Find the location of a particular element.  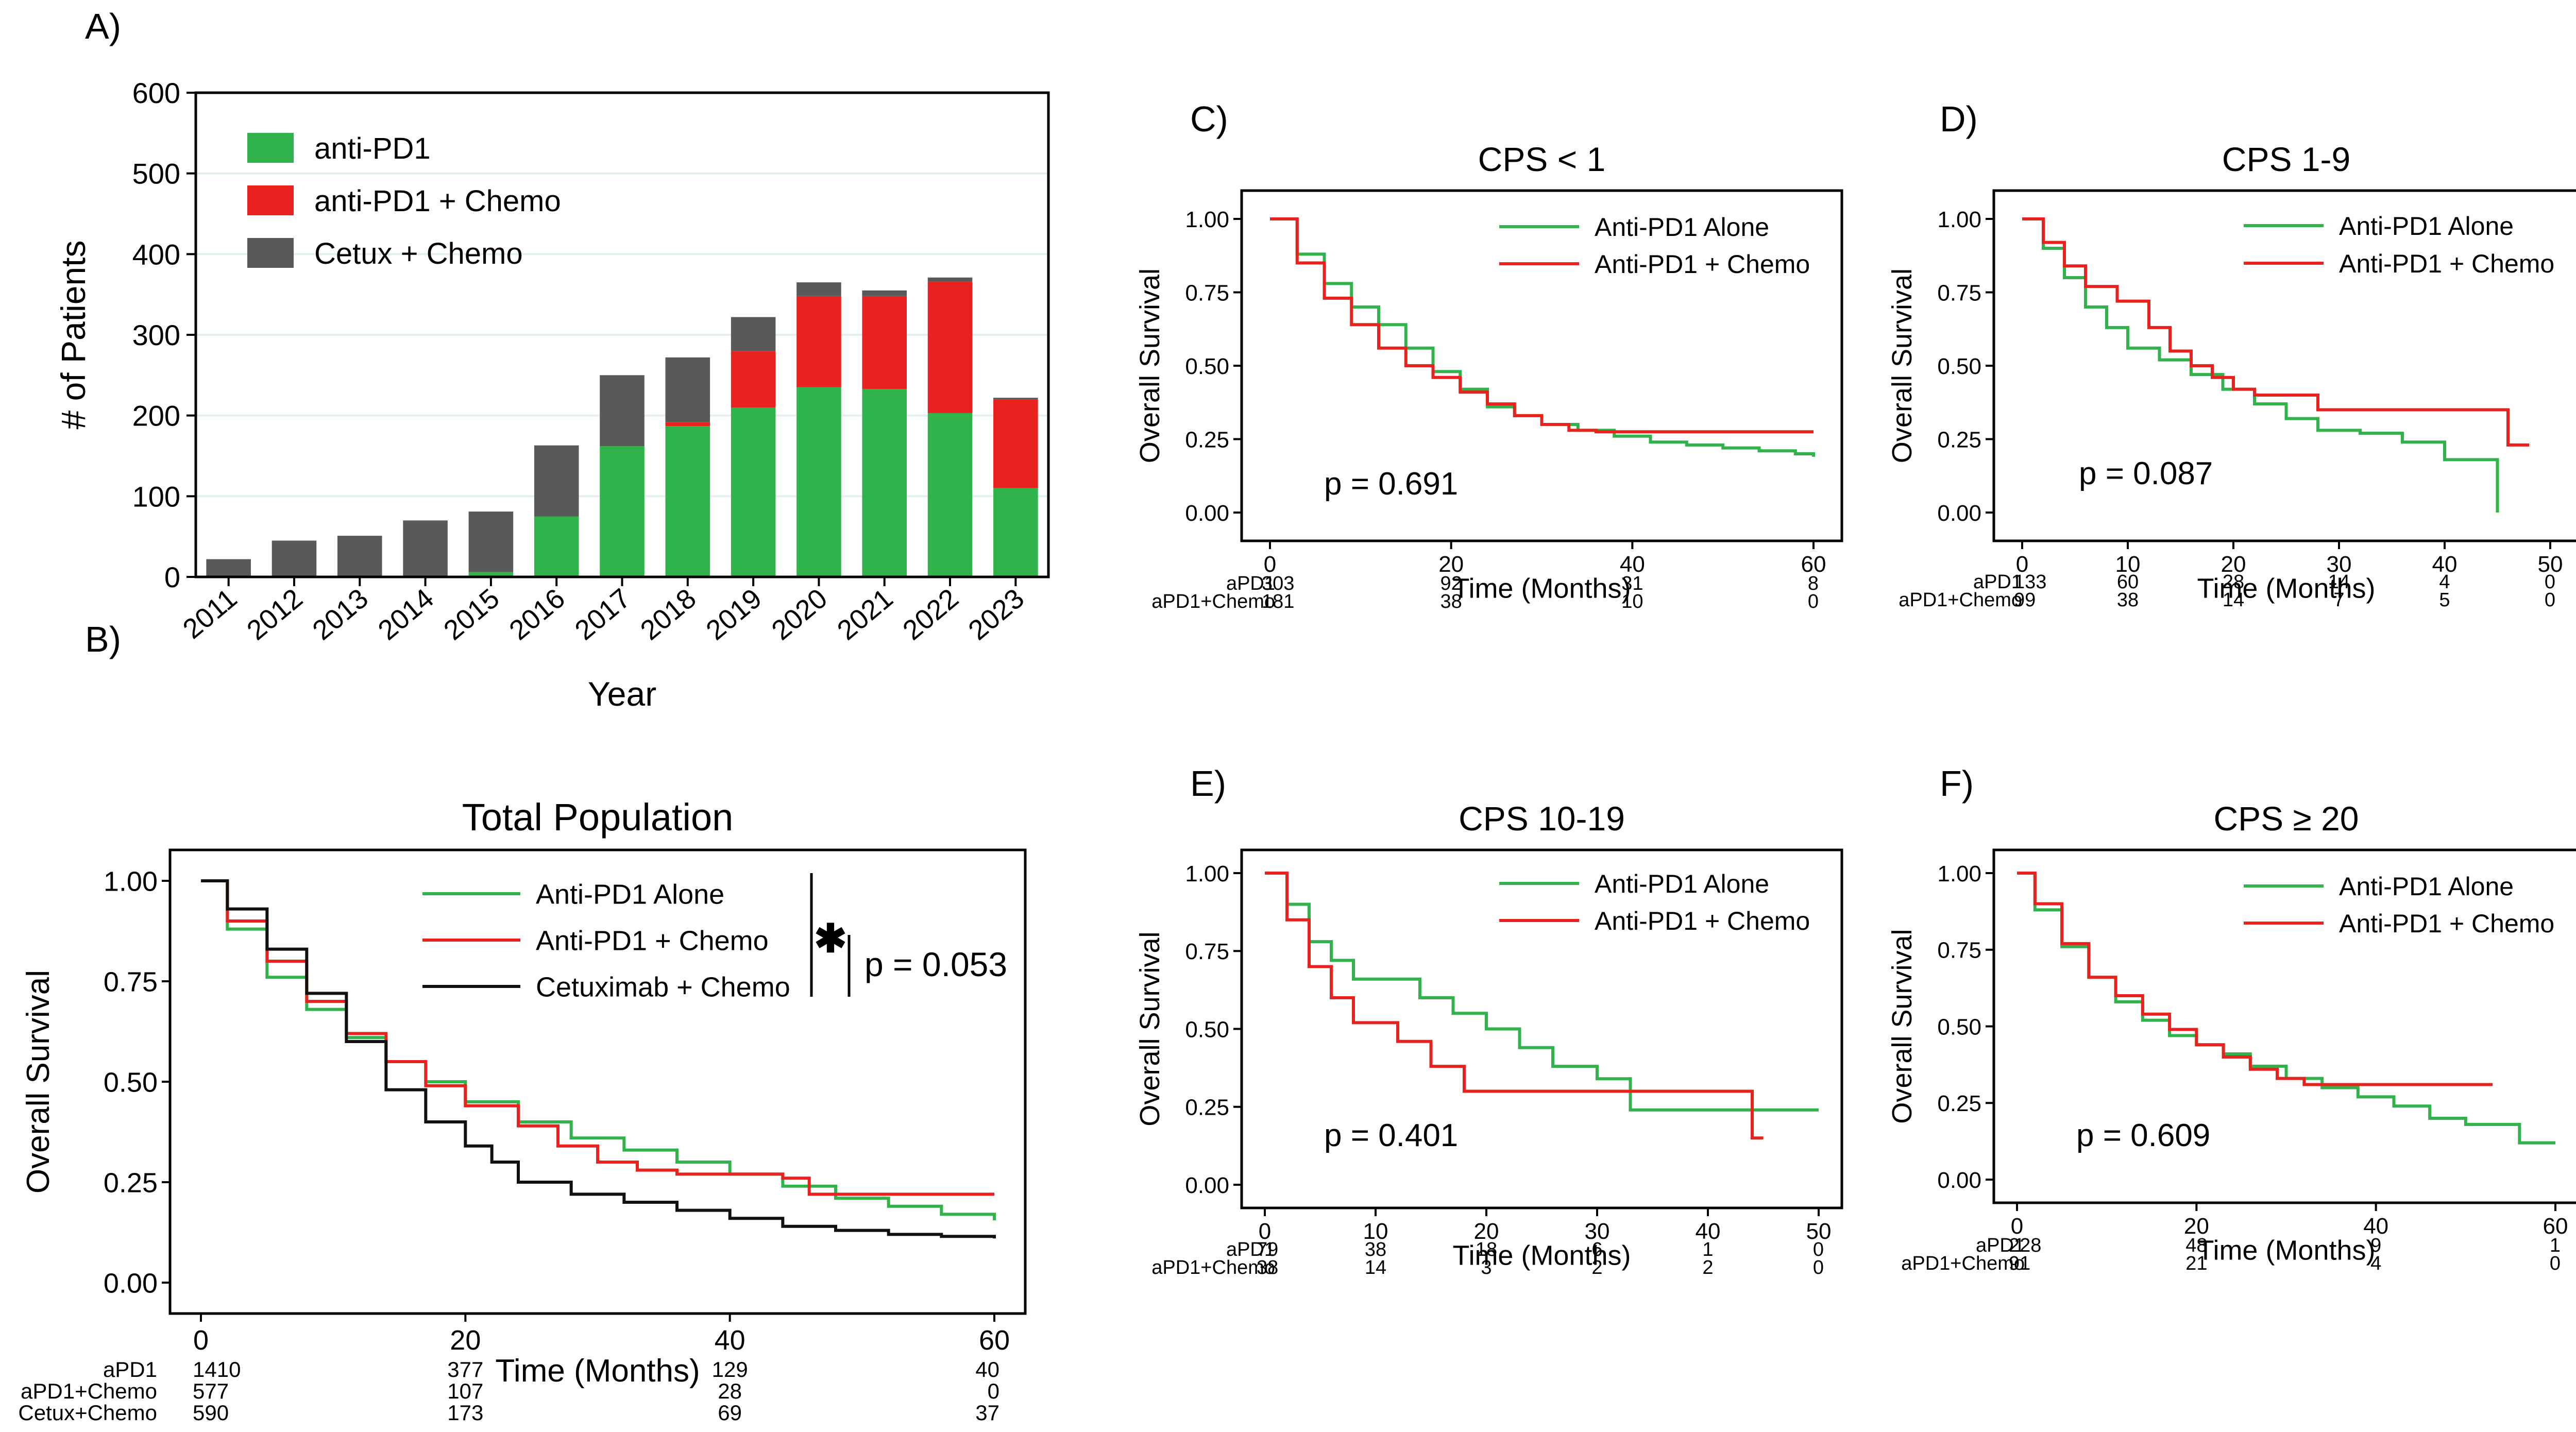

risk-table-value: 2 is located at coordinates (1596, 1267).